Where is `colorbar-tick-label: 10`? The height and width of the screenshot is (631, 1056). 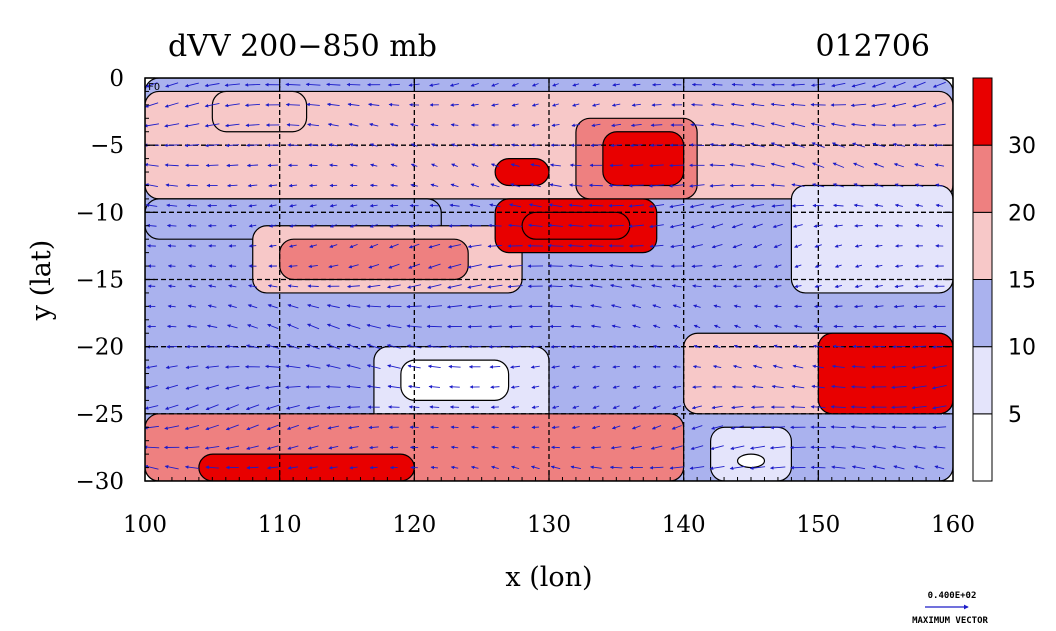 colorbar-tick-label: 10 is located at coordinates (1022, 348).